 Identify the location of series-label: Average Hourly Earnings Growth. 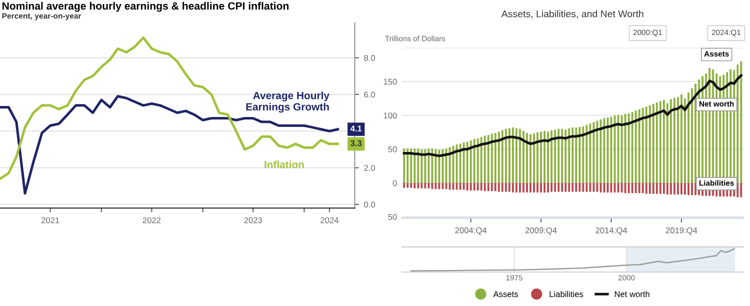
(288, 102).